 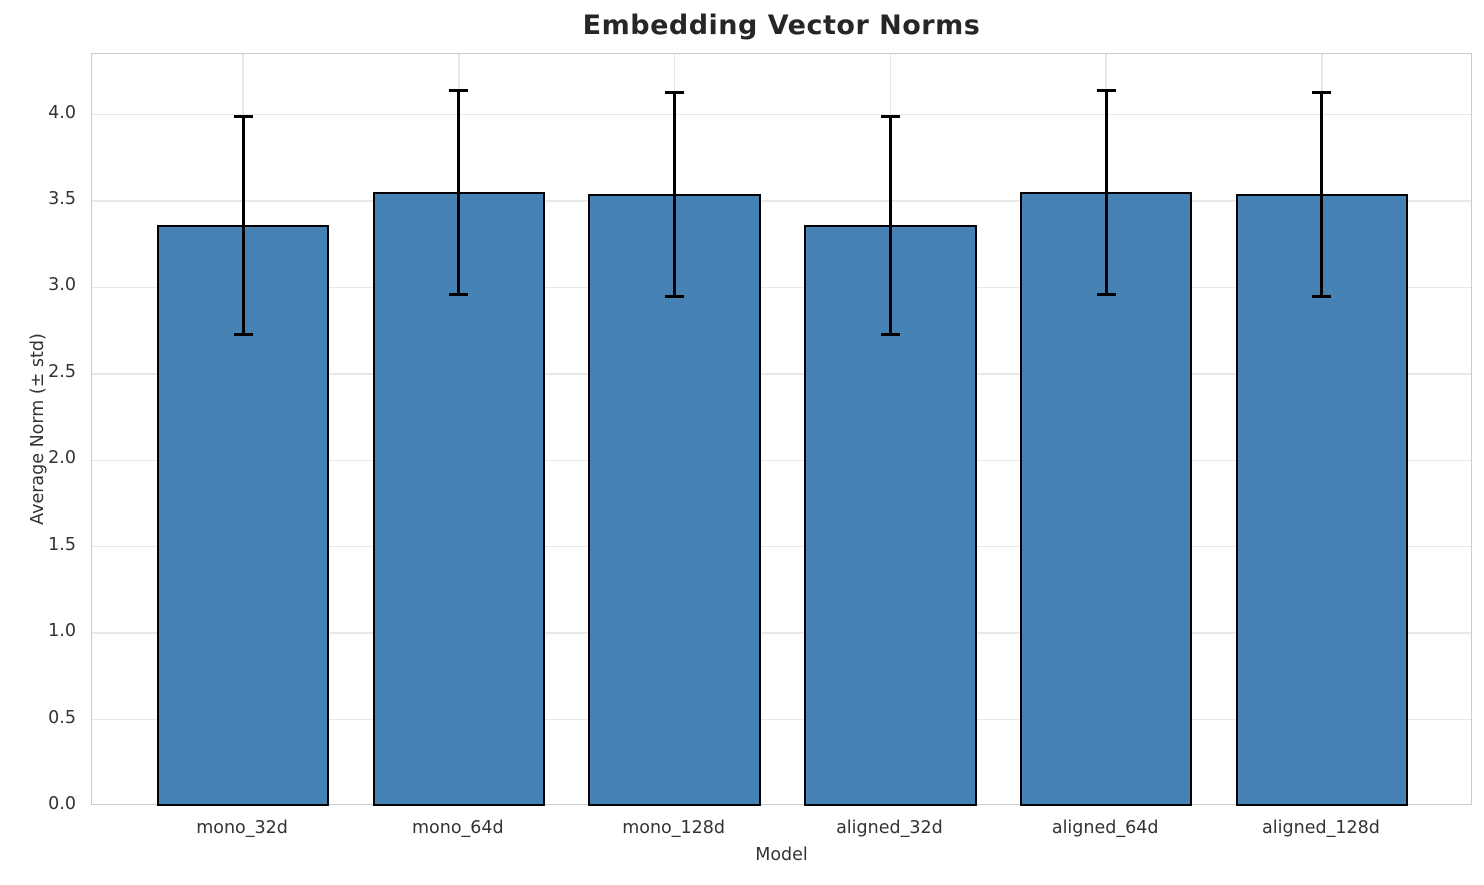 What do you see at coordinates (62, 544) in the screenshot?
I see `y-tick-label: 1.5` at bounding box center [62, 544].